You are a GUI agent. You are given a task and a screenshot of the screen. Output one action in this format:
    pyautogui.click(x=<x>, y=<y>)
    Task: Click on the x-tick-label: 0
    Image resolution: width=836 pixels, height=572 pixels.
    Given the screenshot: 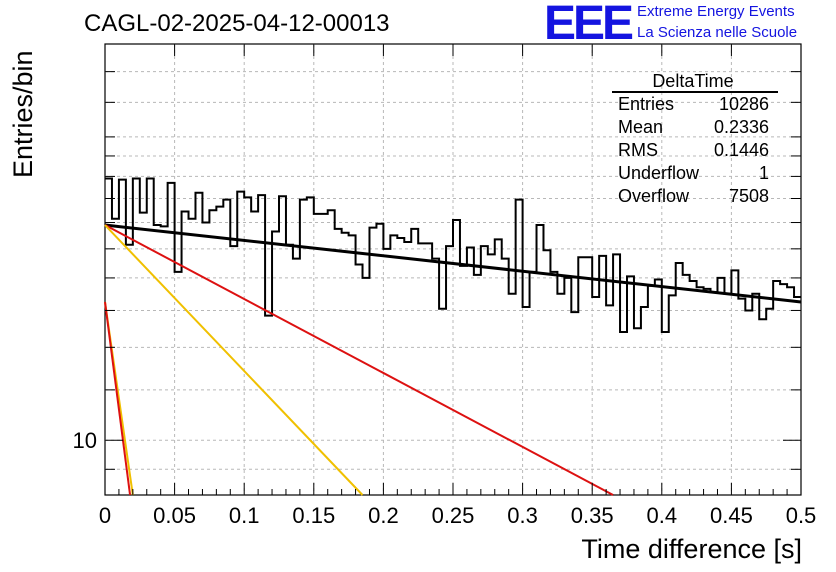 What is the action you would take?
    pyautogui.click(x=105, y=515)
    